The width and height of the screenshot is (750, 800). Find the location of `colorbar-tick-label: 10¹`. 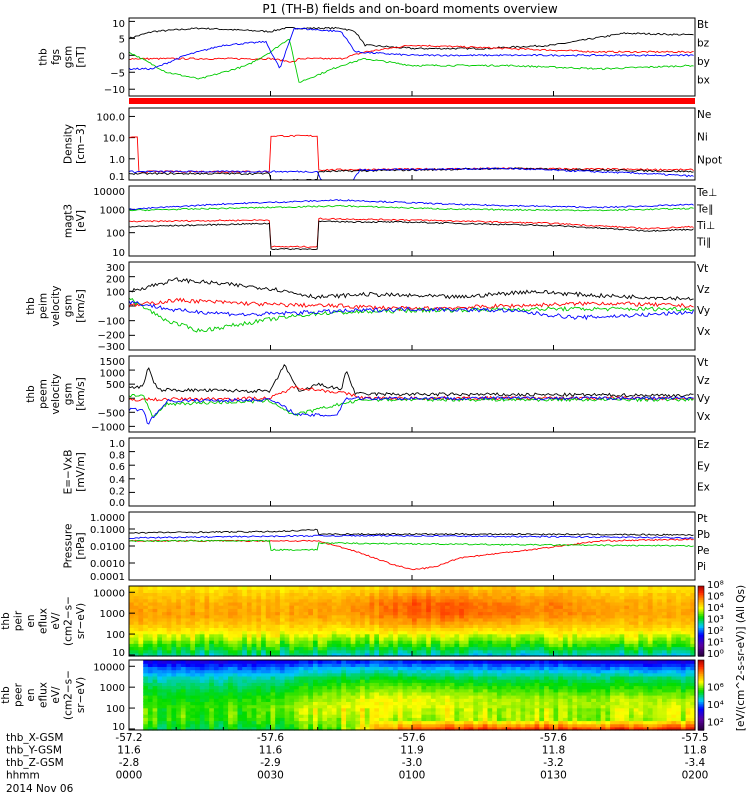

colorbar-tick-label: 10¹ is located at coordinates (715, 643).